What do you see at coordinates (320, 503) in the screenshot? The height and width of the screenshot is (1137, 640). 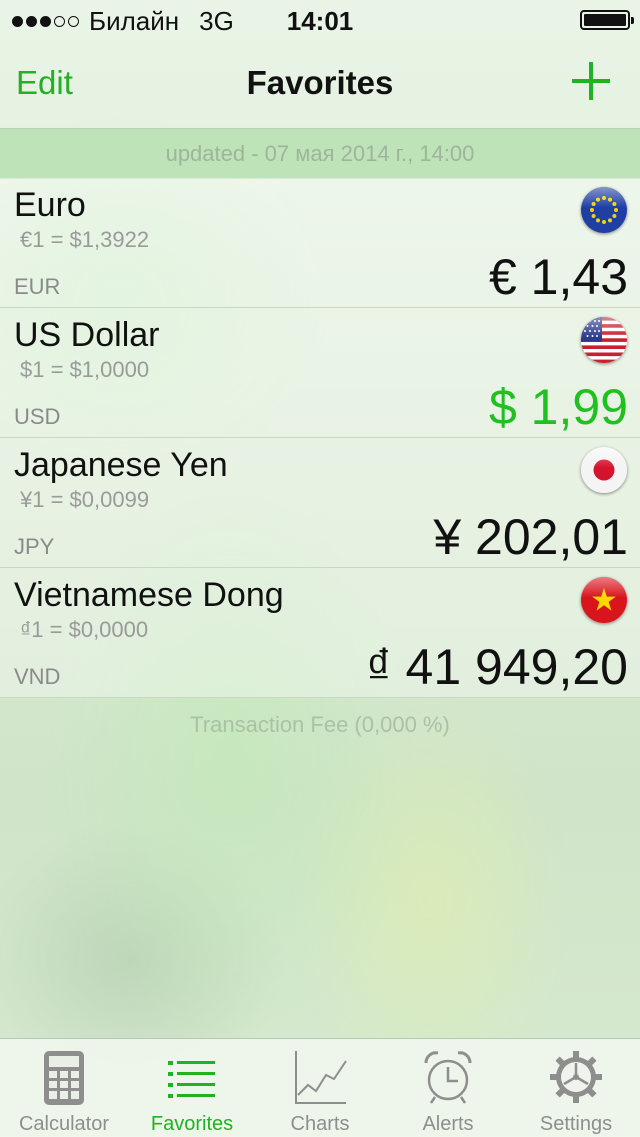 I see `currency-row-jpy: Japanese Yen ¥1 = $0,0099 JPY ¥ 202,01` at bounding box center [320, 503].